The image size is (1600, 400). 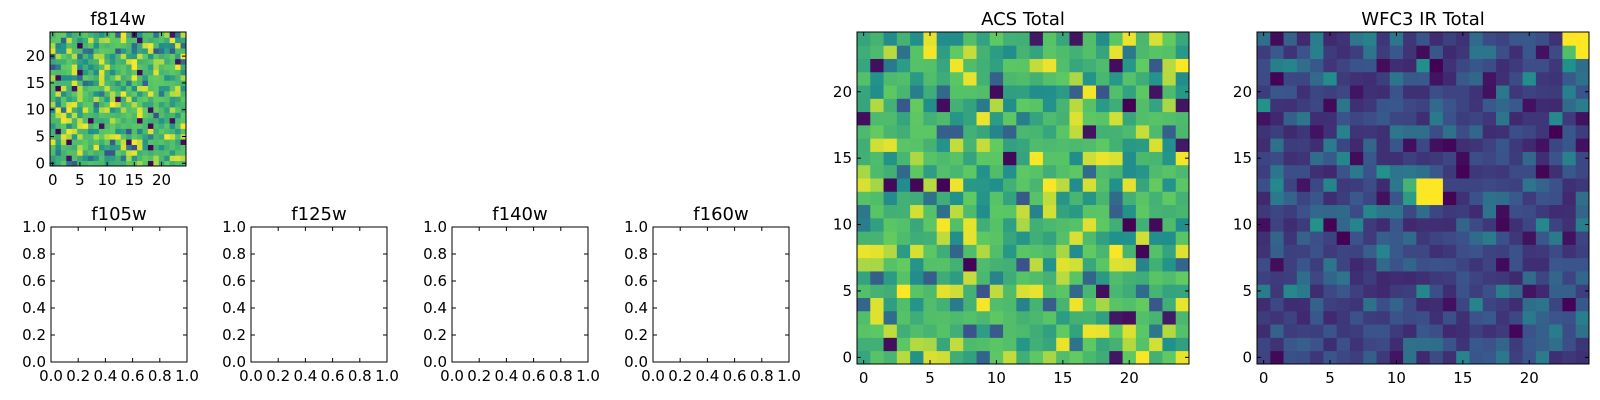 What do you see at coordinates (1129, 378) in the screenshot?
I see `x-tick-label: 20` at bounding box center [1129, 378].